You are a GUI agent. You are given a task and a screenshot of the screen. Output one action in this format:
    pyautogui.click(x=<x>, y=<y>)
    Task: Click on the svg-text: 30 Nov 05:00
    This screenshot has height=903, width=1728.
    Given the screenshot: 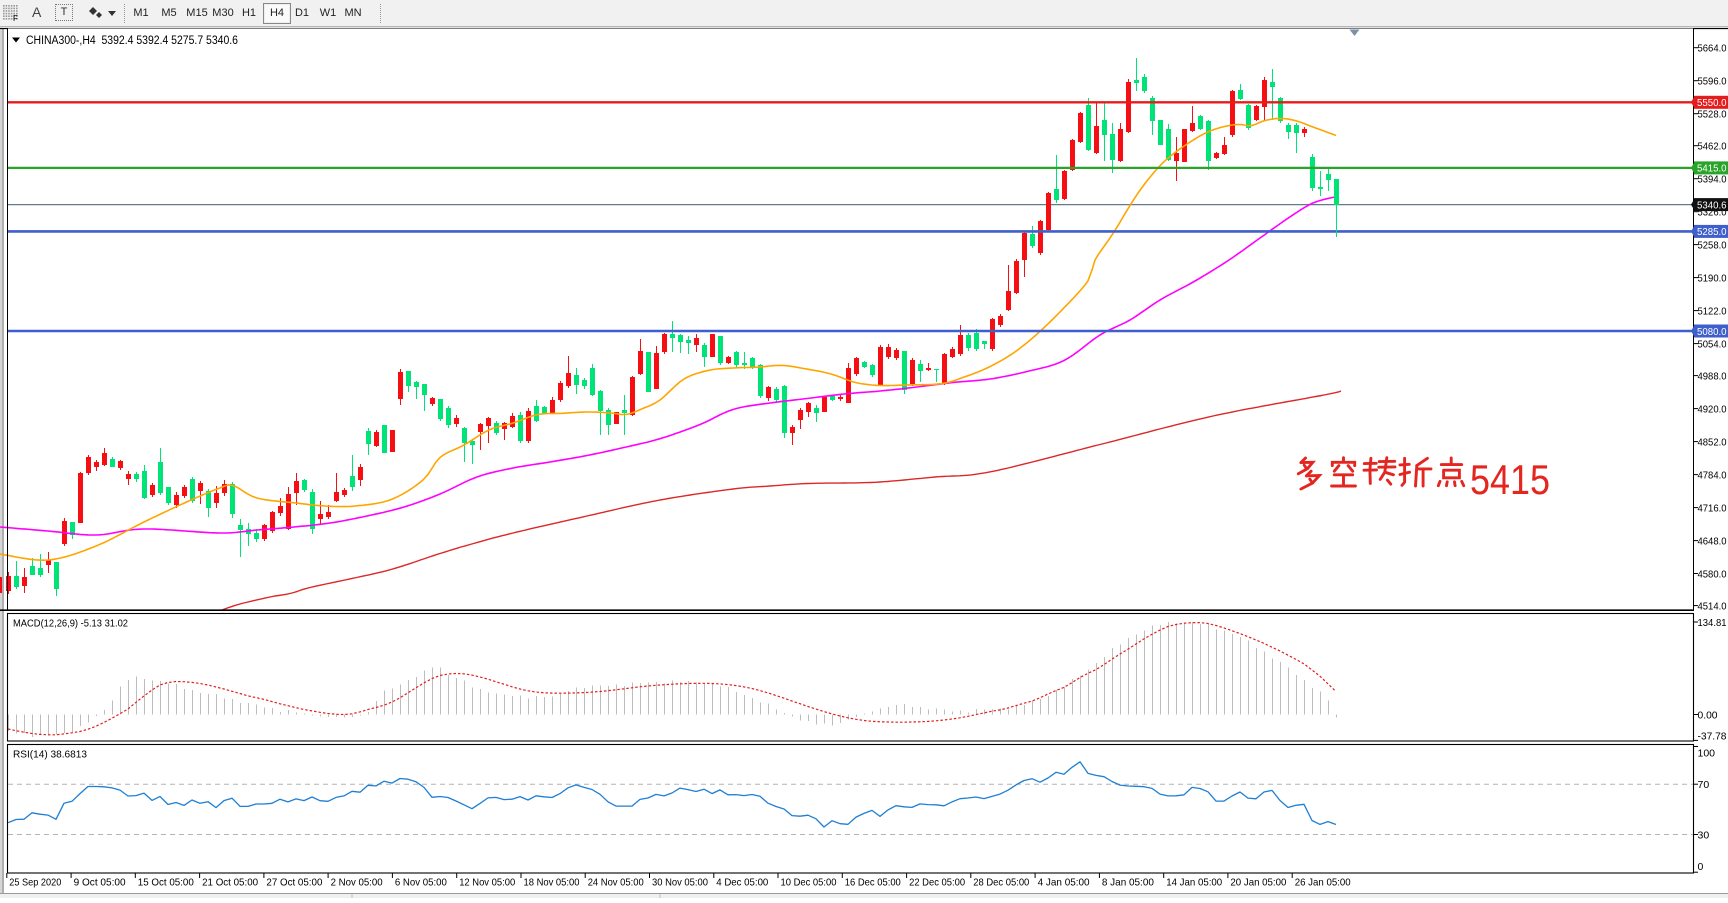 What is the action you would take?
    pyautogui.click(x=680, y=883)
    